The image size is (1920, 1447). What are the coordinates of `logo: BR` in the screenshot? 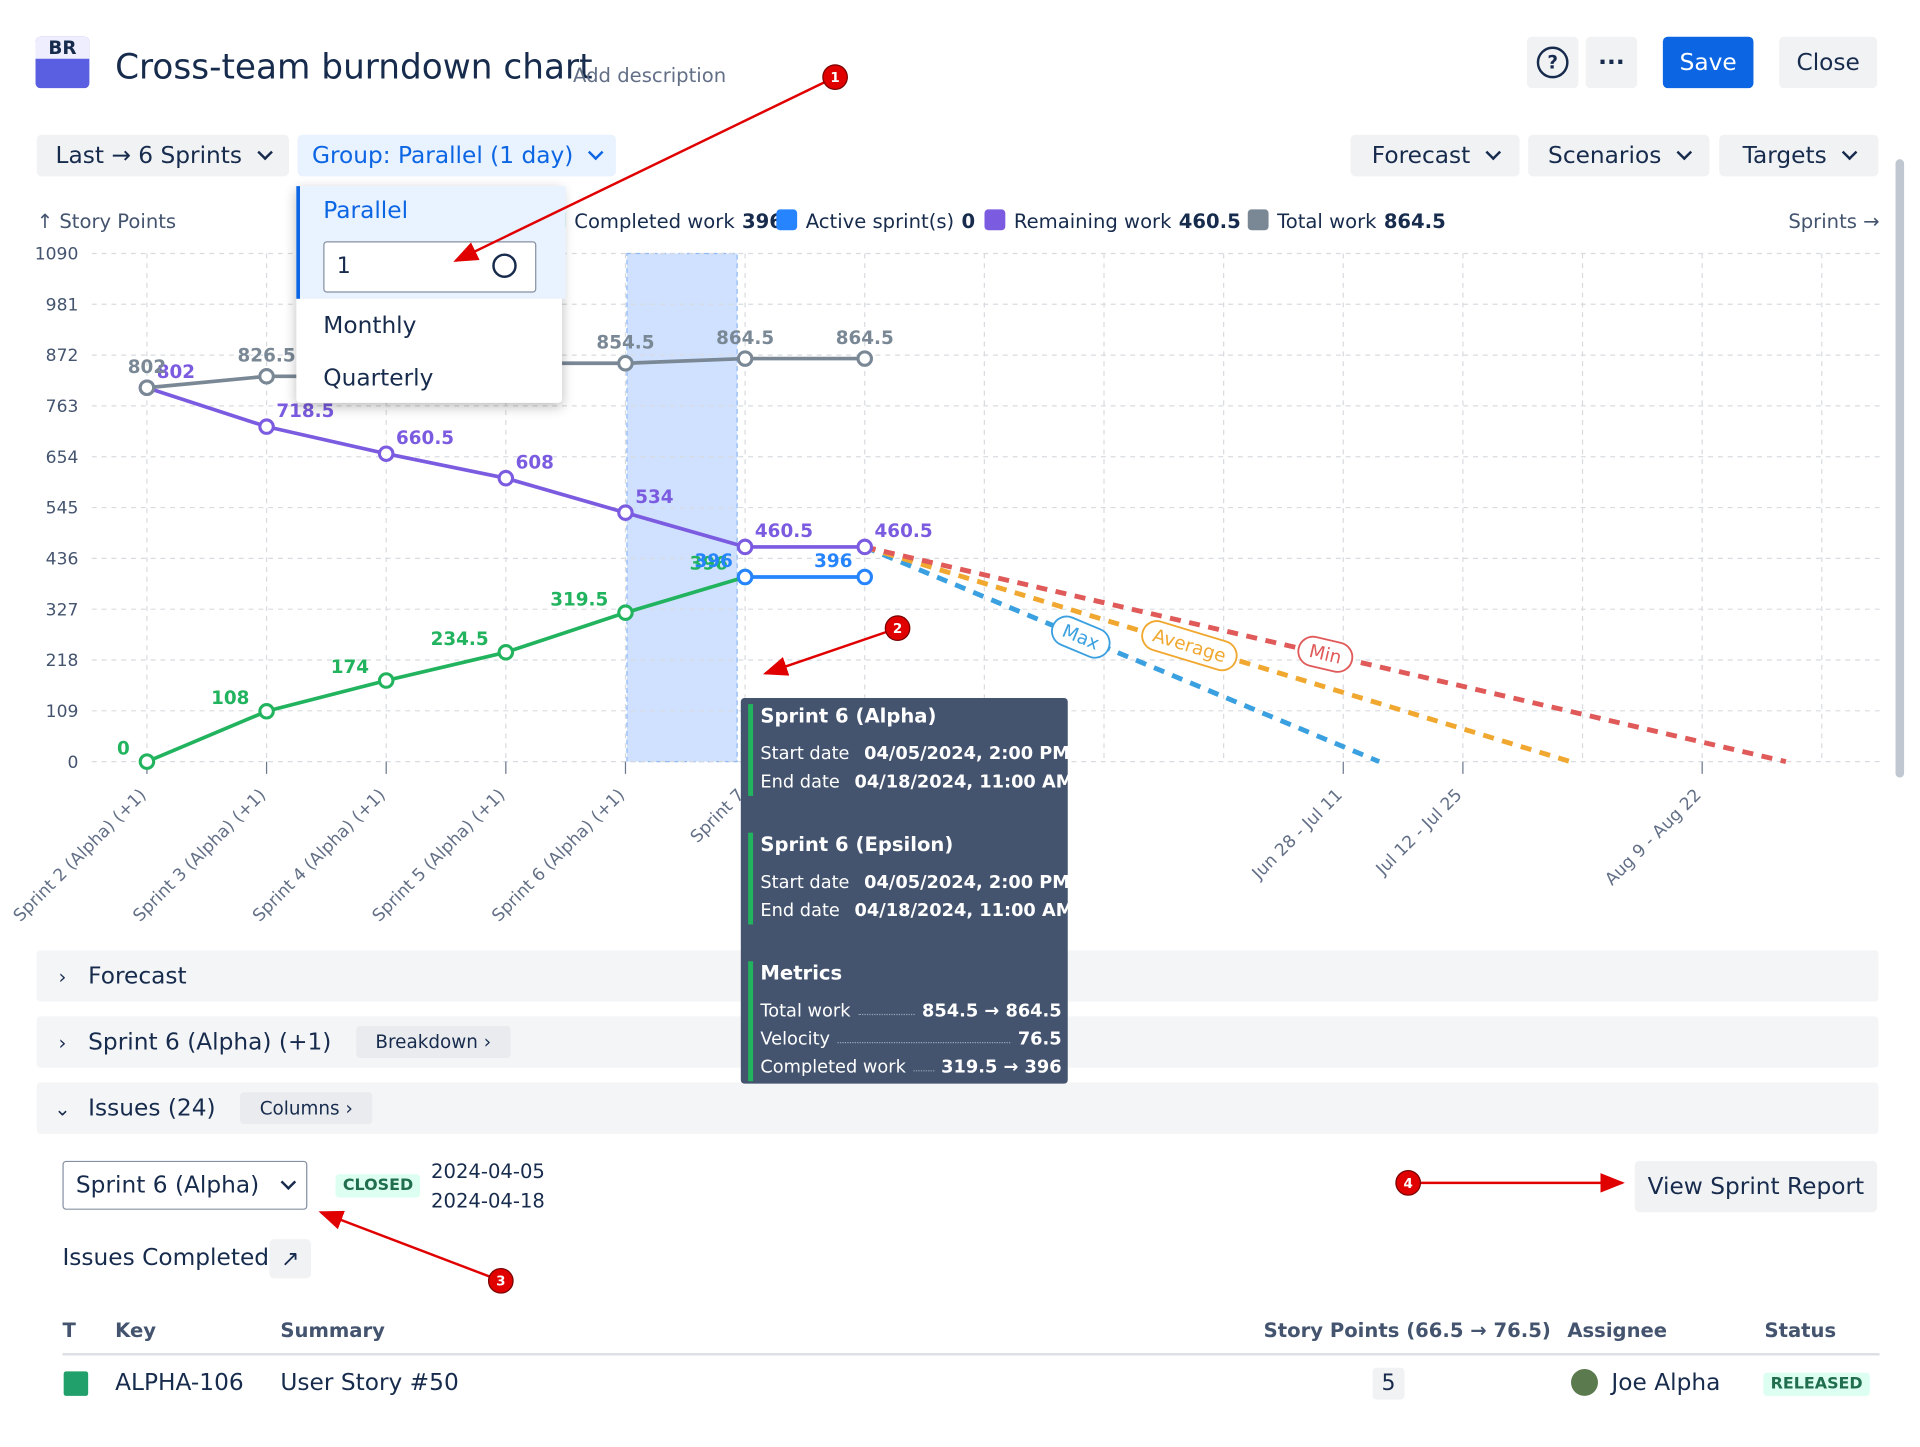 It's located at (62, 62).